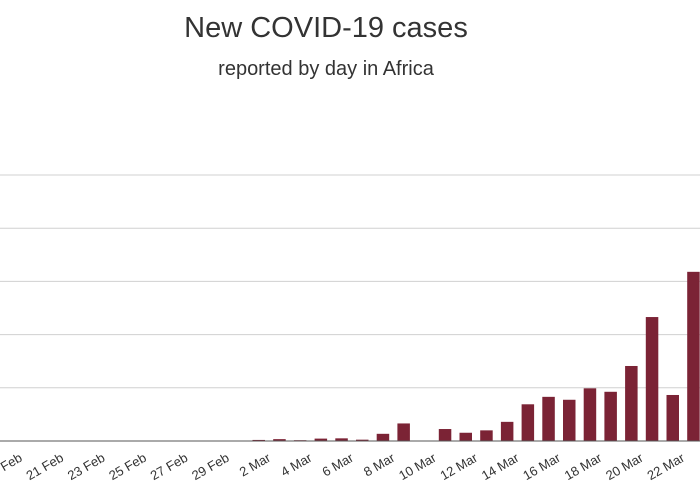 The image size is (700, 500). What do you see at coordinates (326, 69) in the screenshot?
I see `chart-subtitle: reported by day in Africa` at bounding box center [326, 69].